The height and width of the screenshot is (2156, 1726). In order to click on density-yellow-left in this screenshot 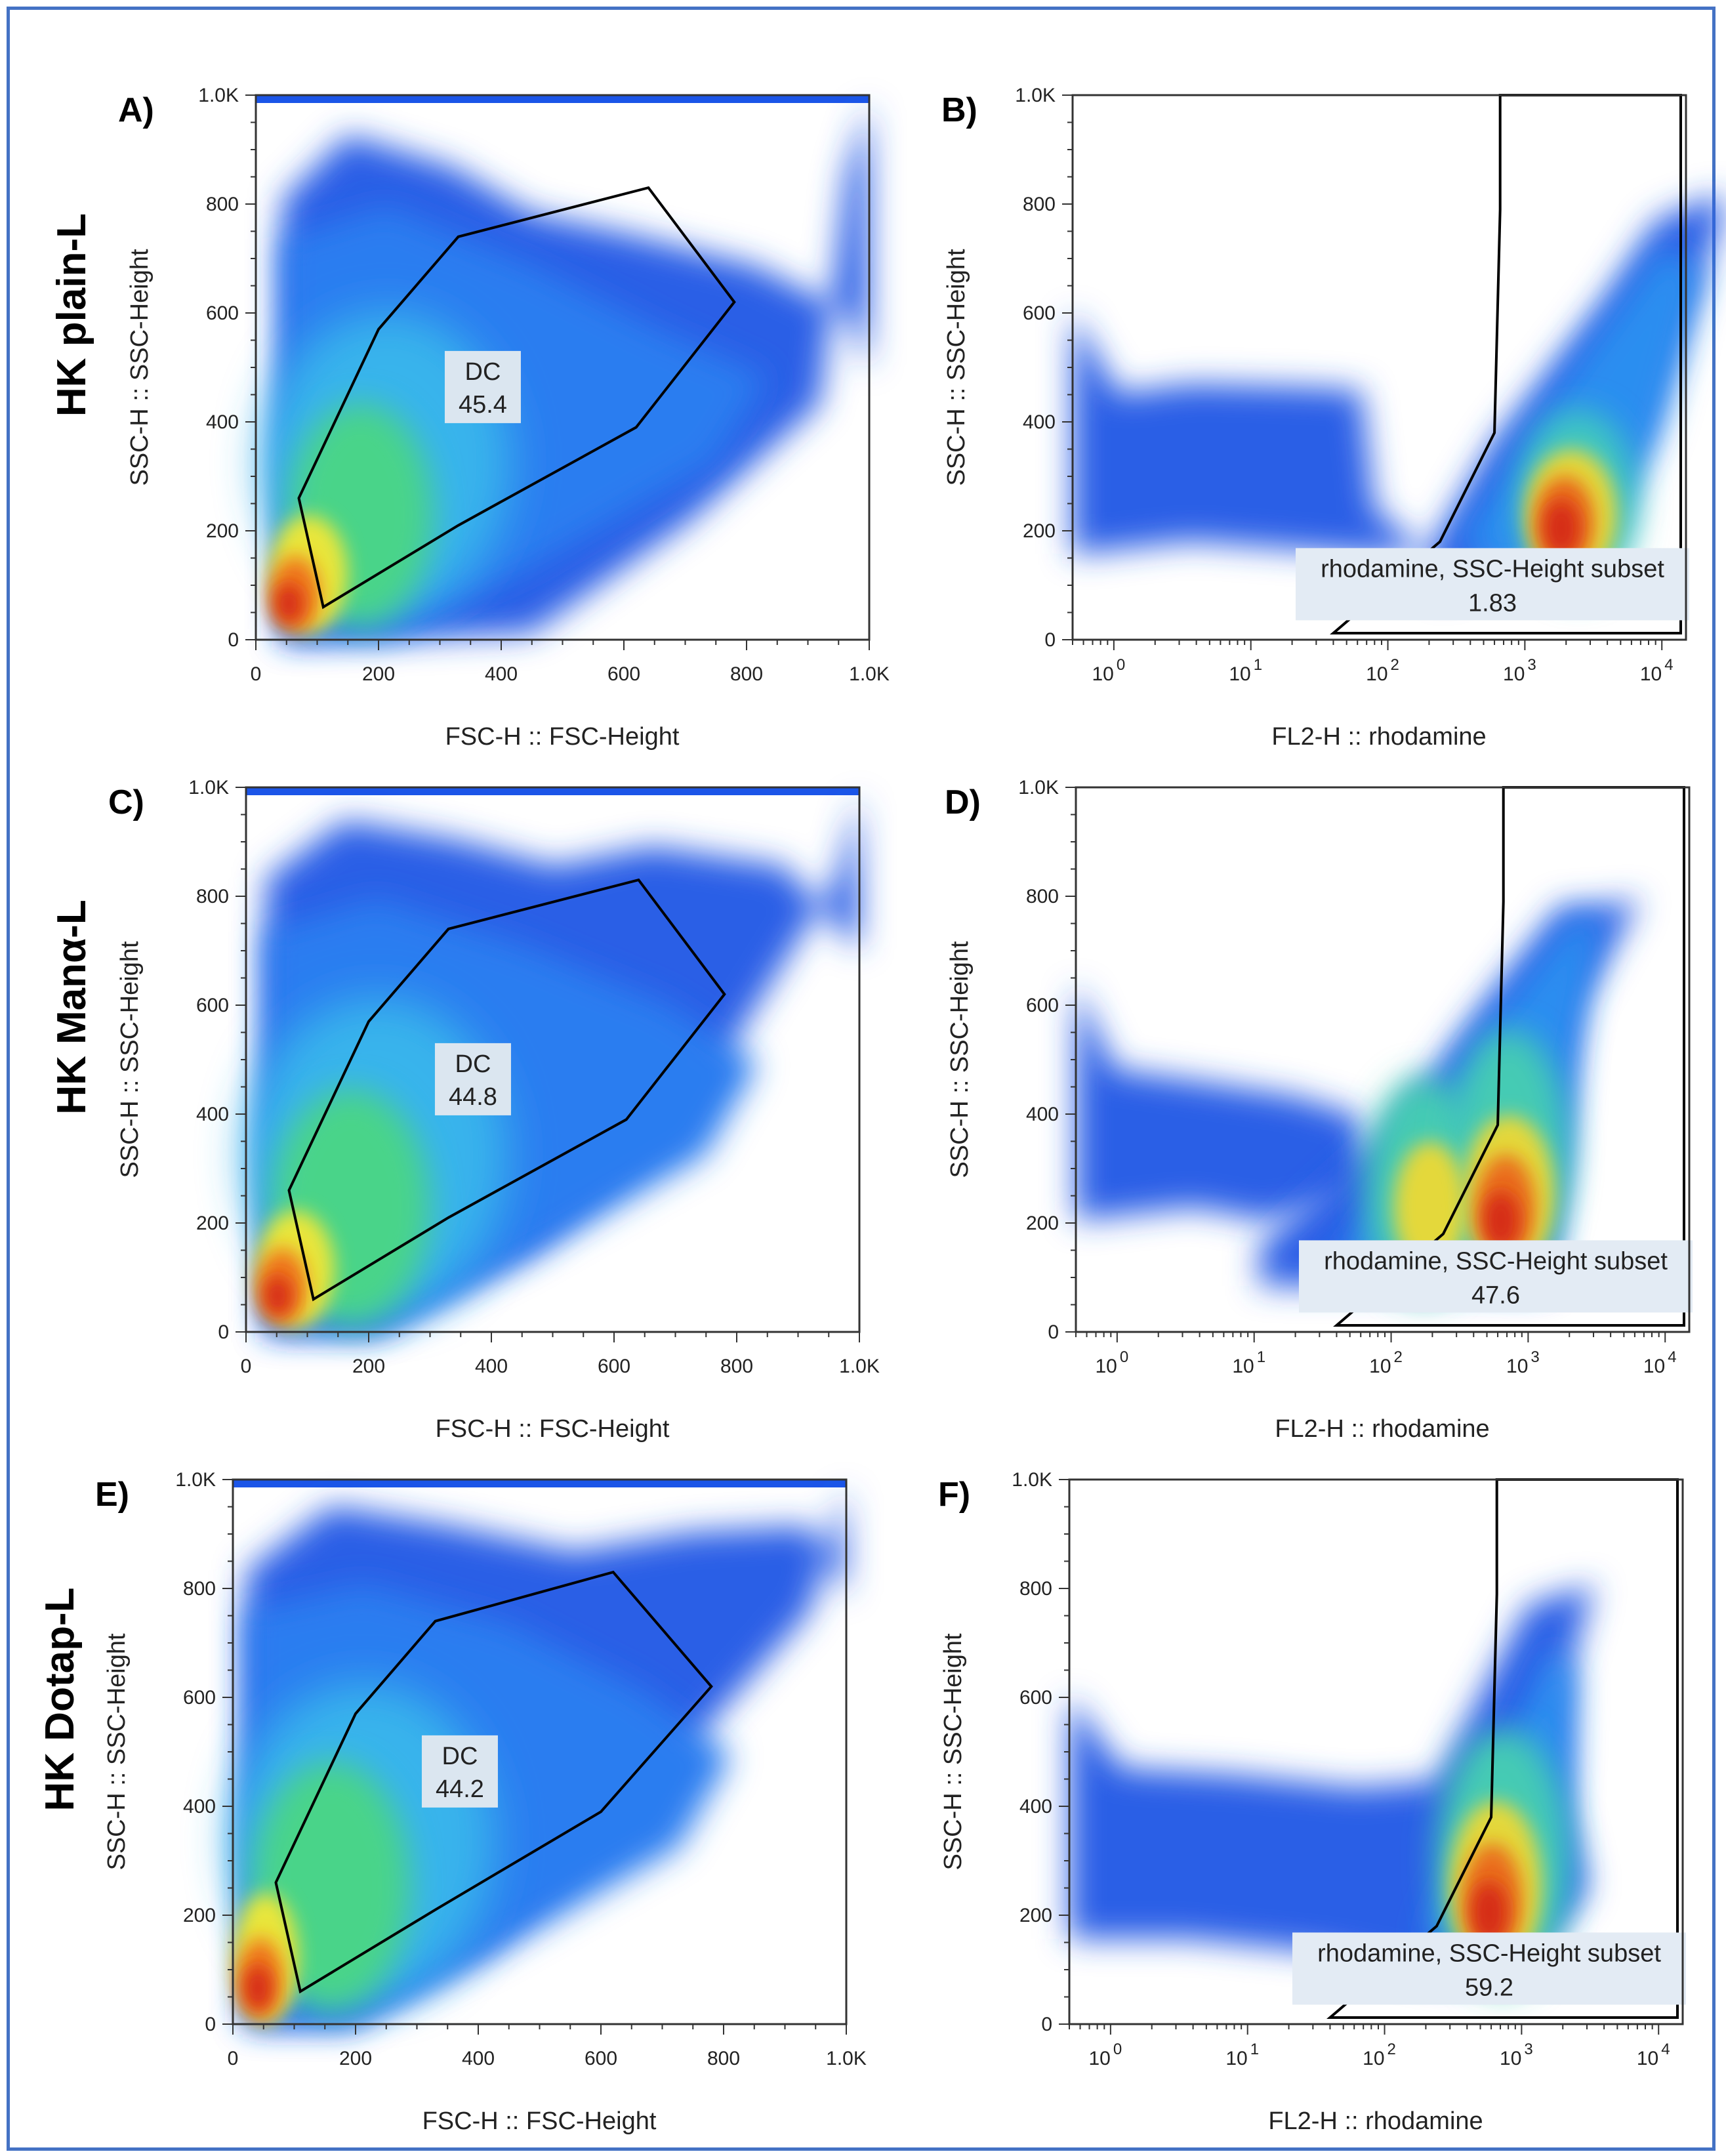, I will do `click(1430, 1208)`.